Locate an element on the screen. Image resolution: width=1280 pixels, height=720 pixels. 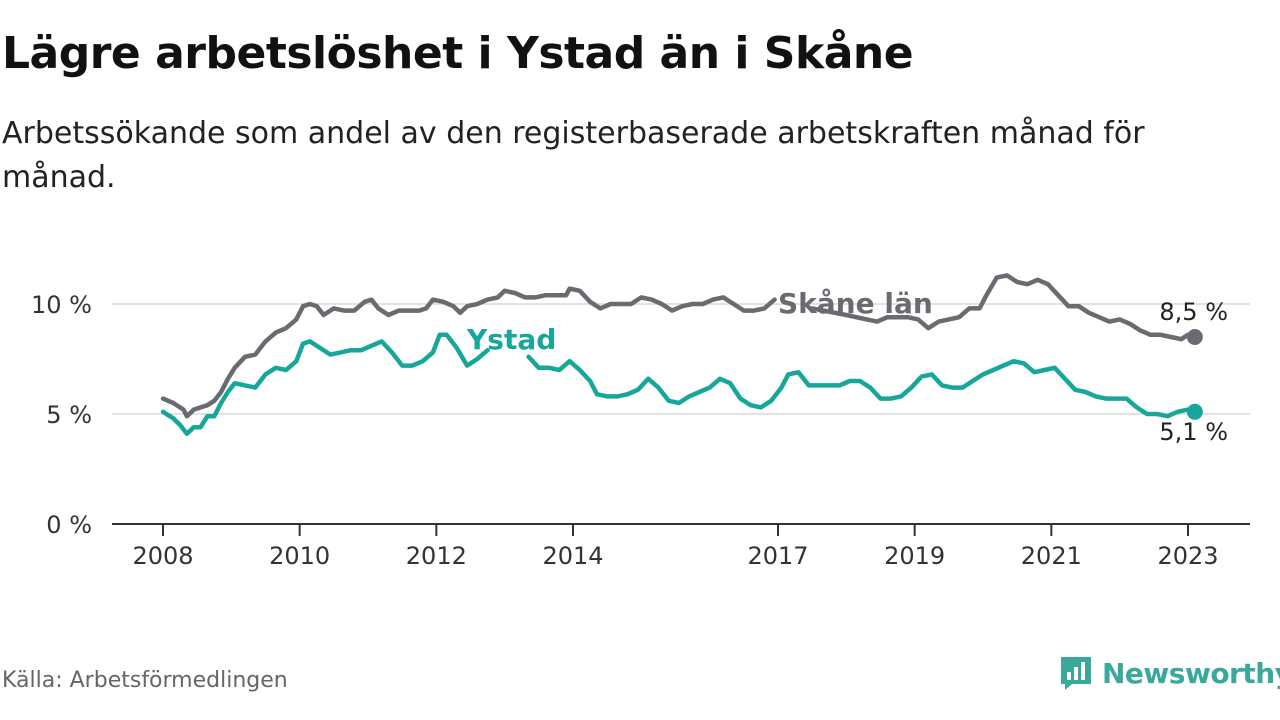
y-tick-label: 0 % is located at coordinates (69, 525).